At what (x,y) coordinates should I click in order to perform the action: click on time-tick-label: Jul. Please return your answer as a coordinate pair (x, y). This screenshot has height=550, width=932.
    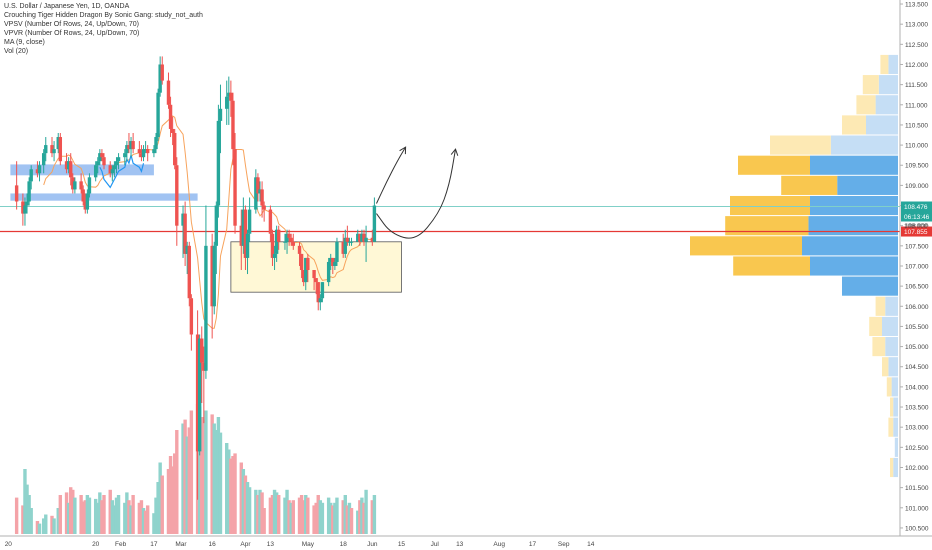
    Looking at the image, I should click on (435, 544).